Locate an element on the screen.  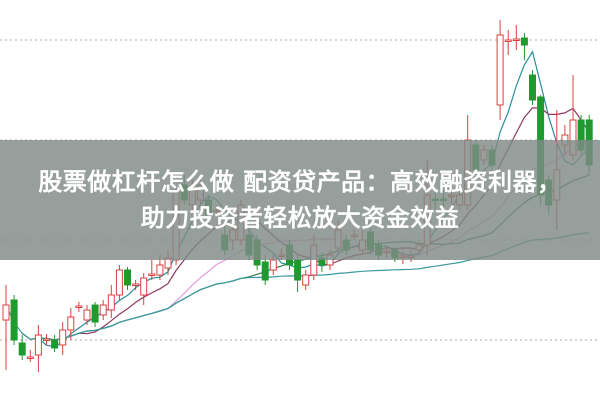
headline-line-1: 股票做杠杆怎么做 配资贷产品：高效融资利器， is located at coordinates (300, 182).